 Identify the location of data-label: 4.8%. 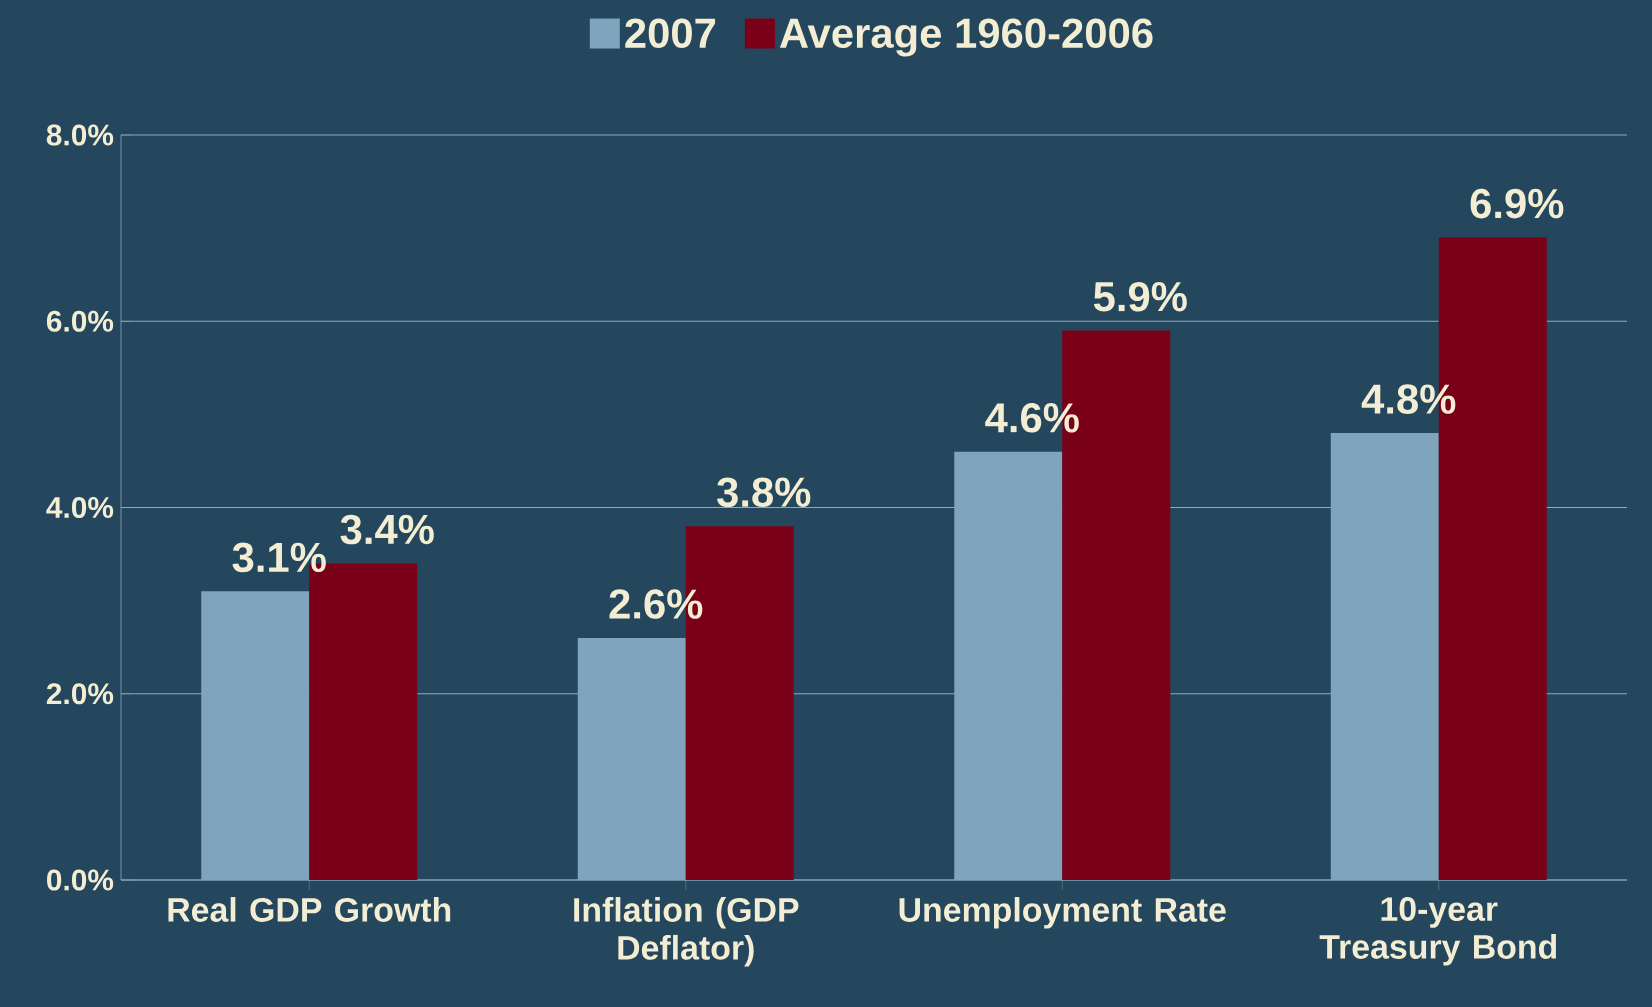
(1408, 399).